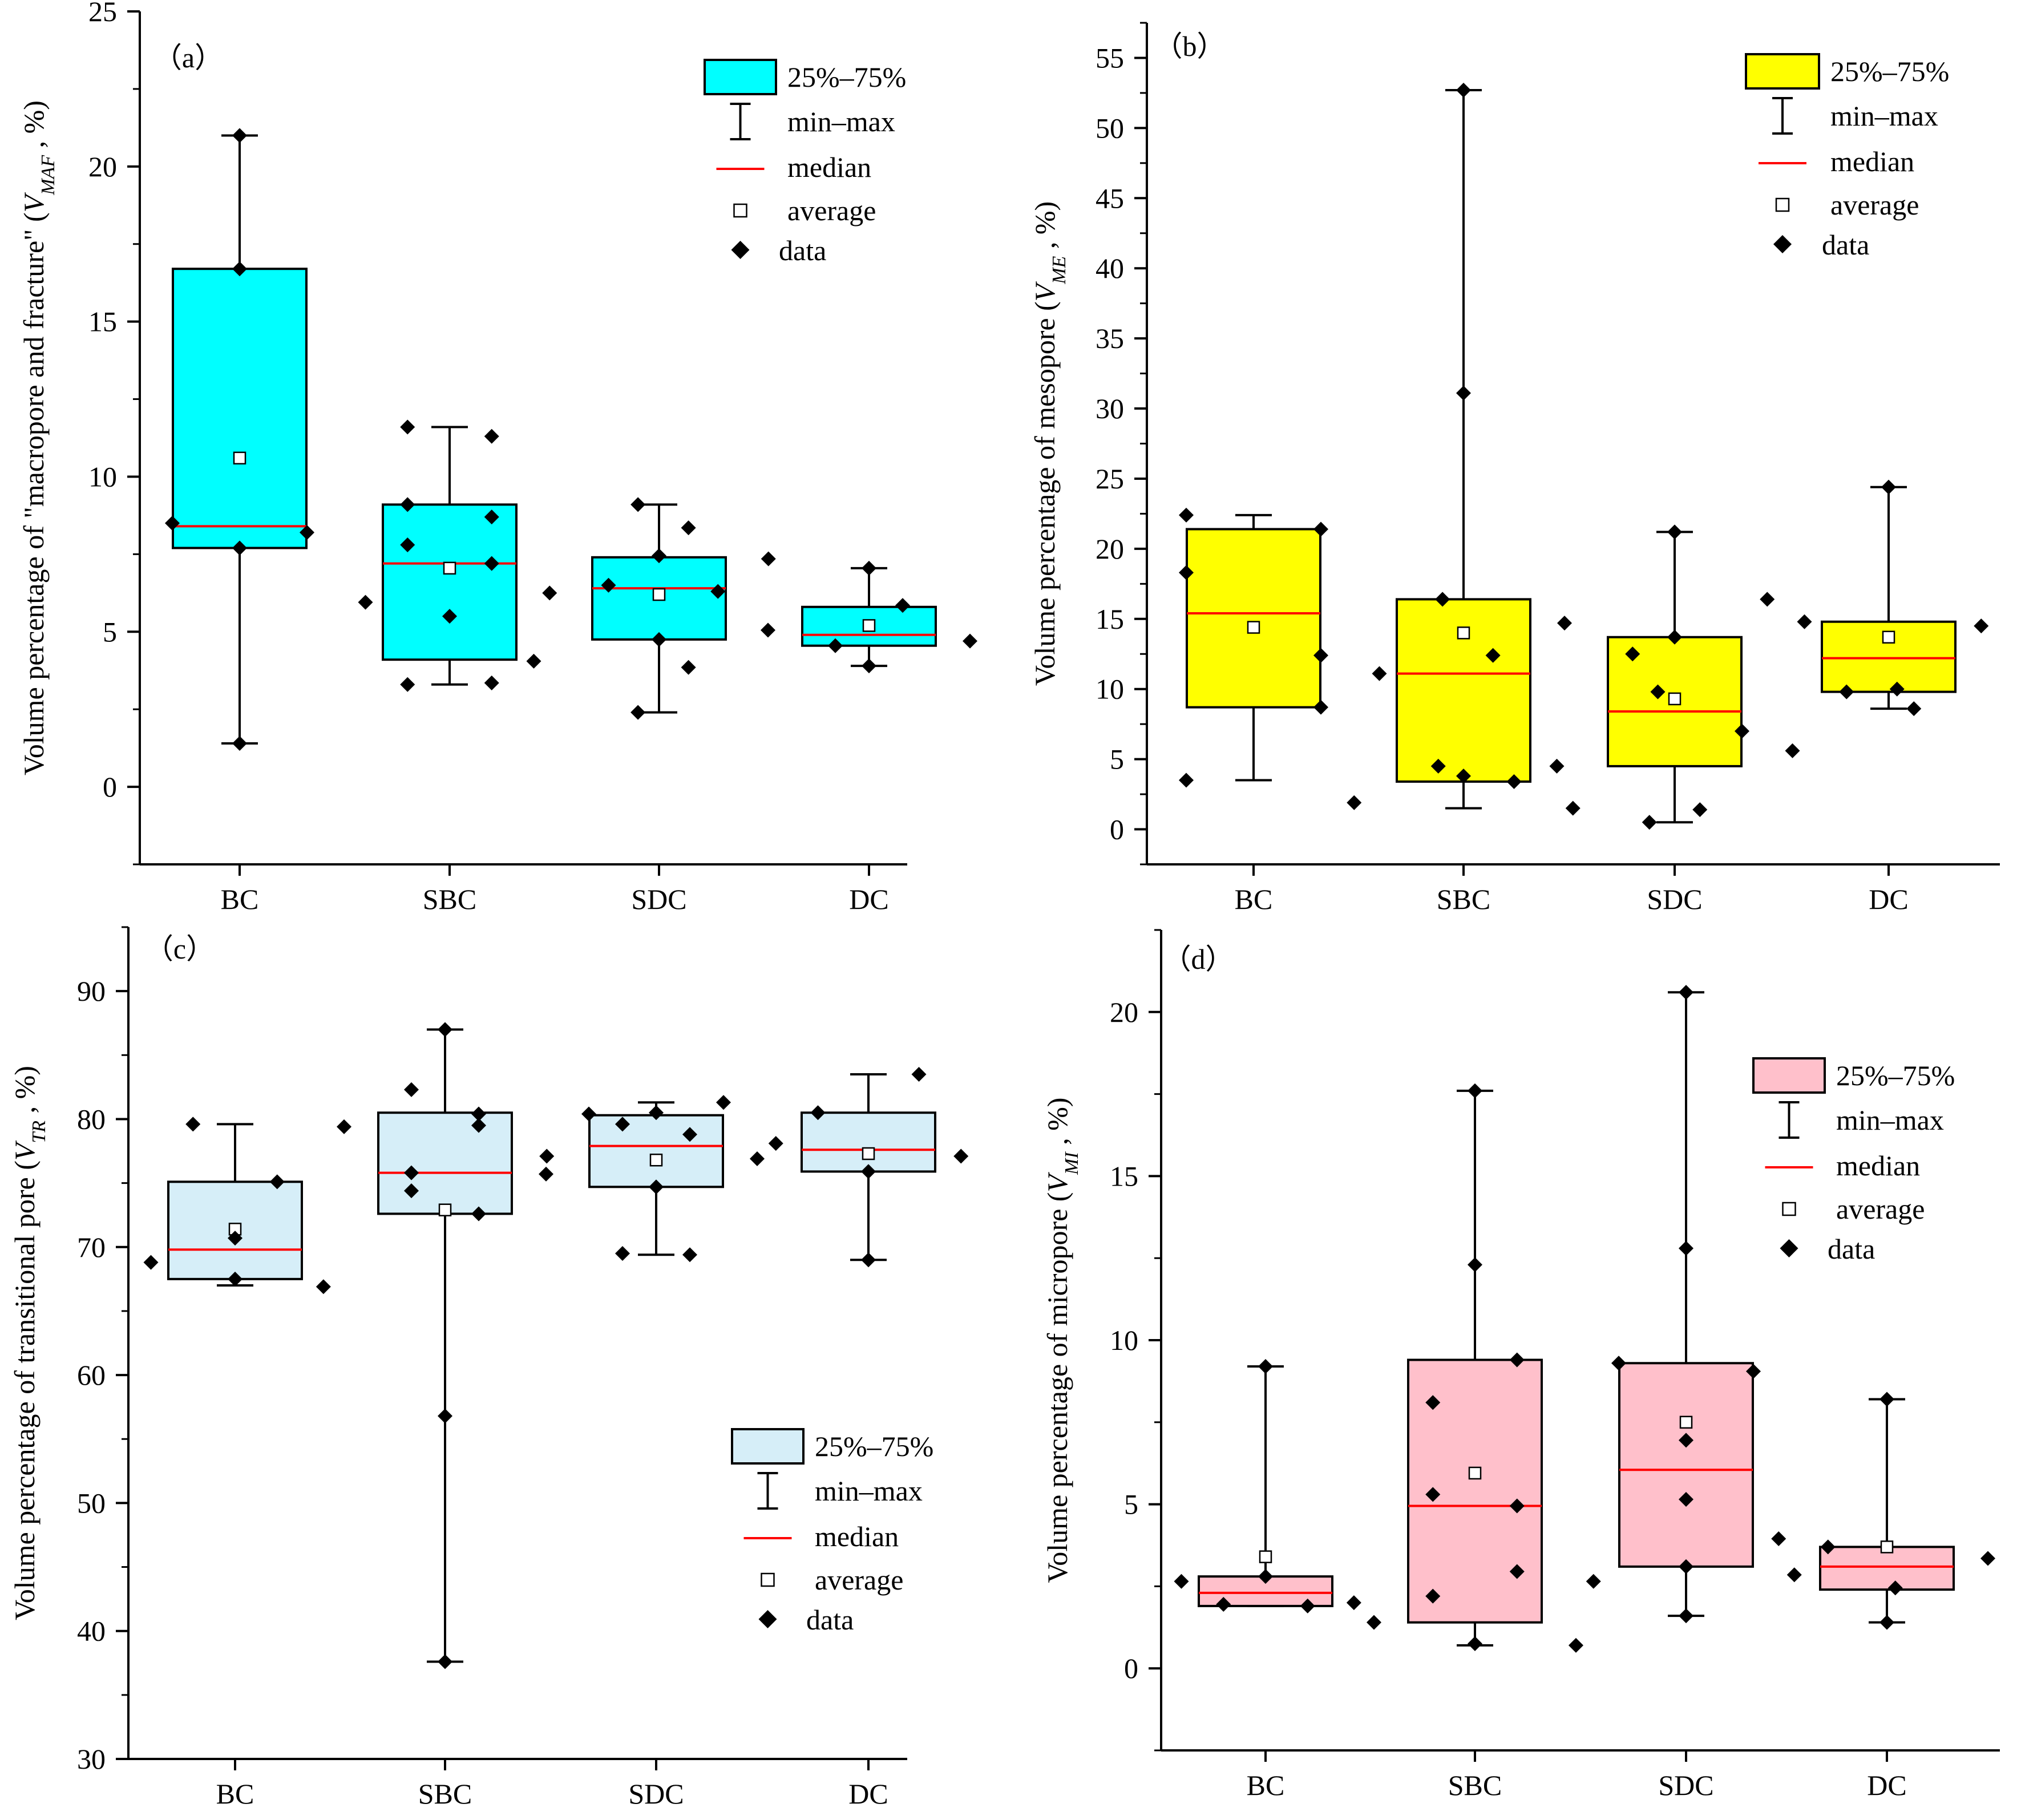  What do you see at coordinates (91, 1375) in the screenshot?
I see `y-tick-label: 60` at bounding box center [91, 1375].